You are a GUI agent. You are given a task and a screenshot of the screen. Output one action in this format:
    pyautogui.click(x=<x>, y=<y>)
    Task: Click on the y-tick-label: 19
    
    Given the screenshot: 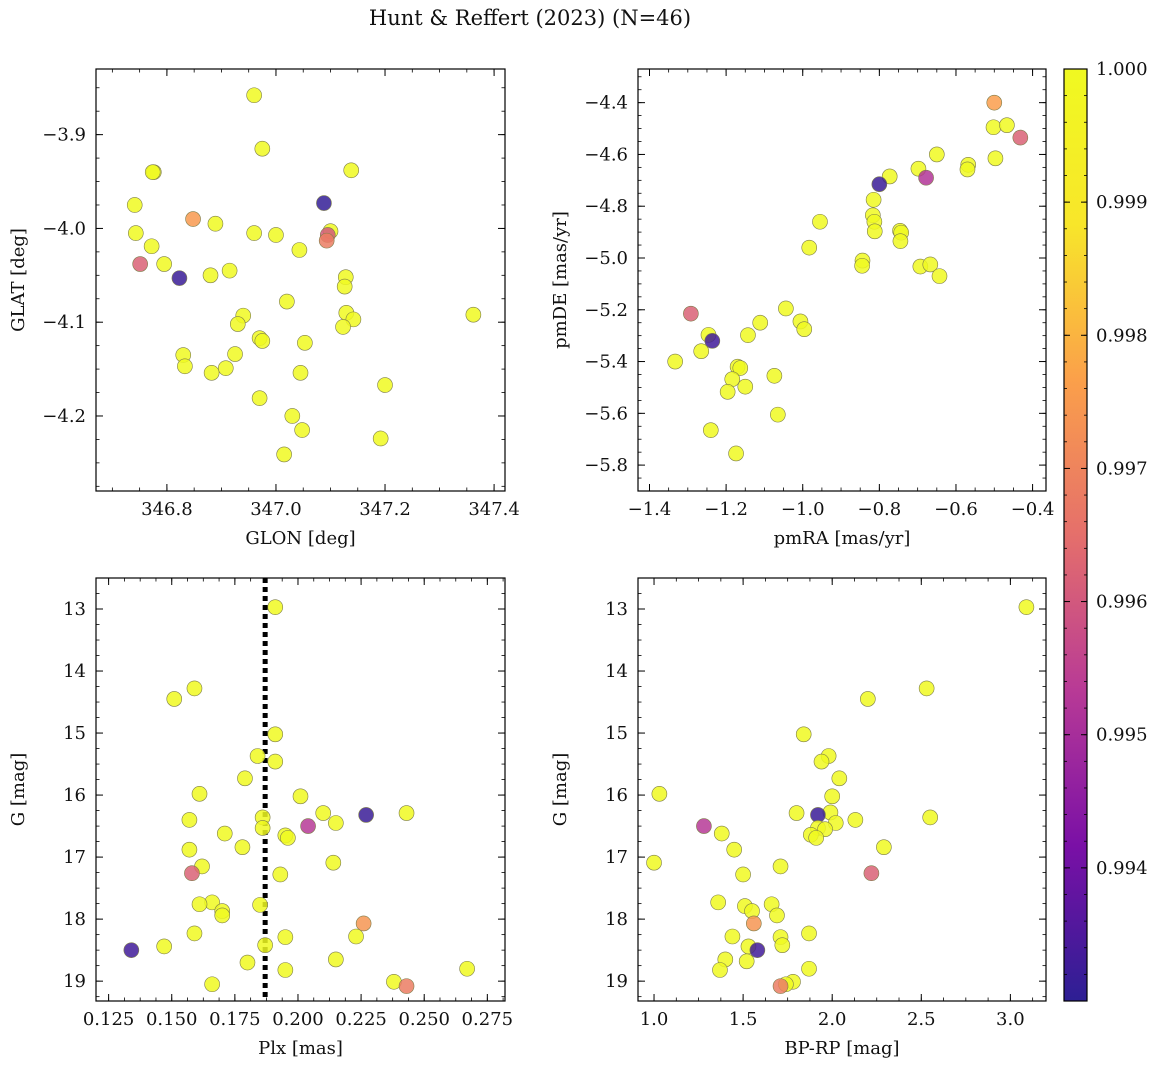 What is the action you would take?
    pyautogui.click(x=74, y=981)
    